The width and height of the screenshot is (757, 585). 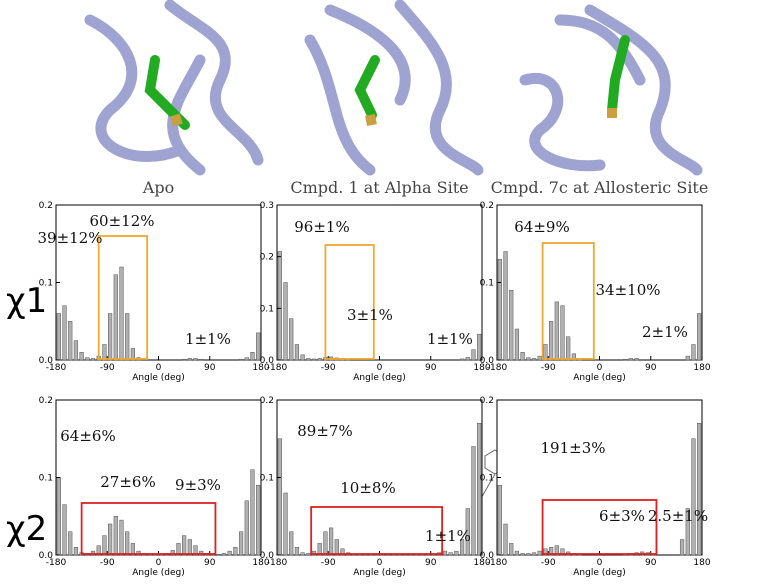 What do you see at coordinates (370, 315) in the screenshot?
I see `annotation: 3±1%` at bounding box center [370, 315].